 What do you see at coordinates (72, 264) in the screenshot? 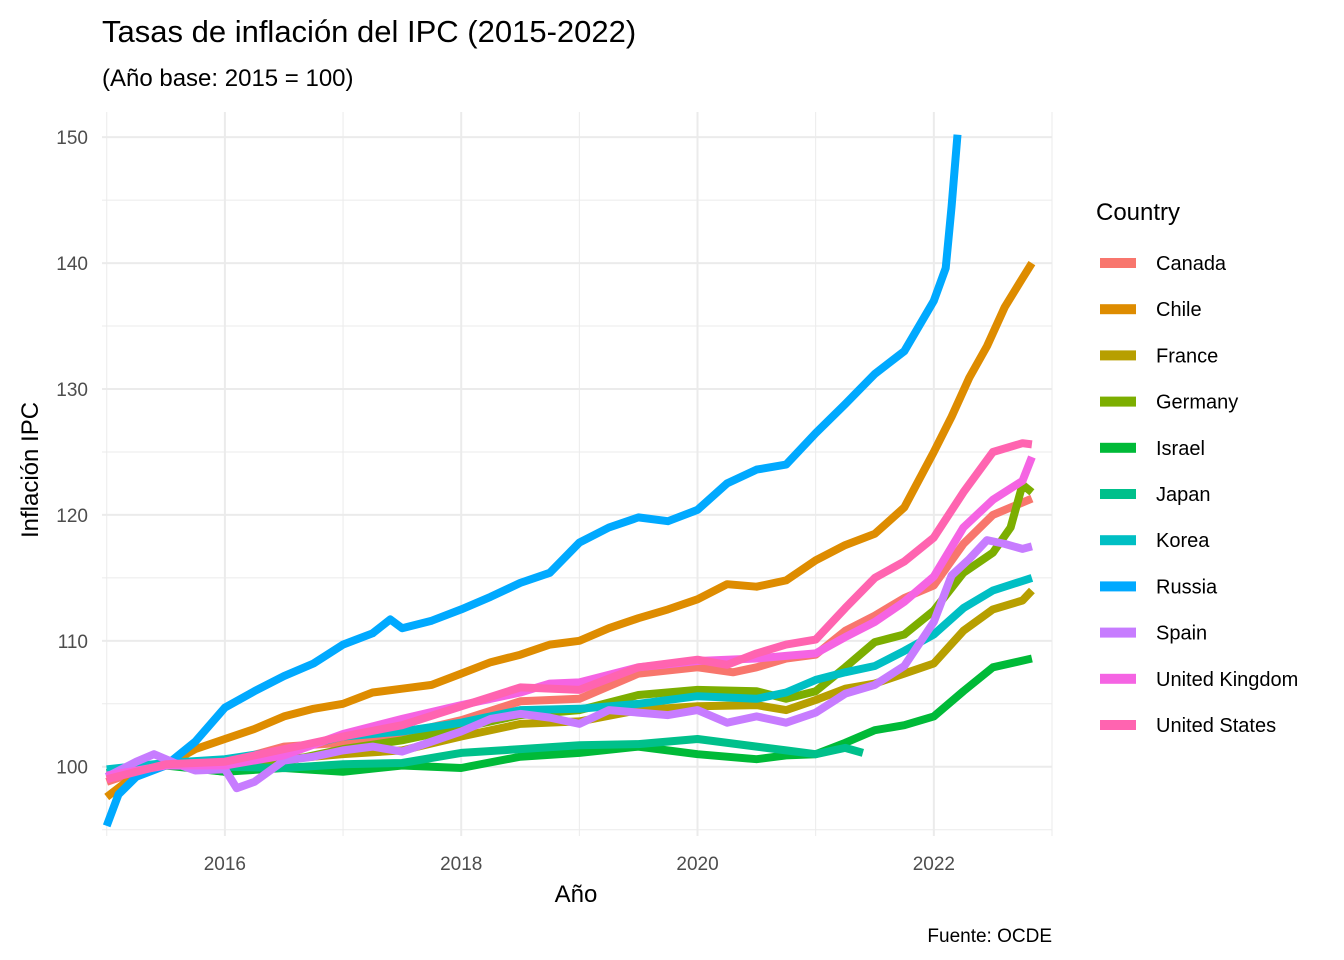
I see `y-tick-label: 140` at bounding box center [72, 264].